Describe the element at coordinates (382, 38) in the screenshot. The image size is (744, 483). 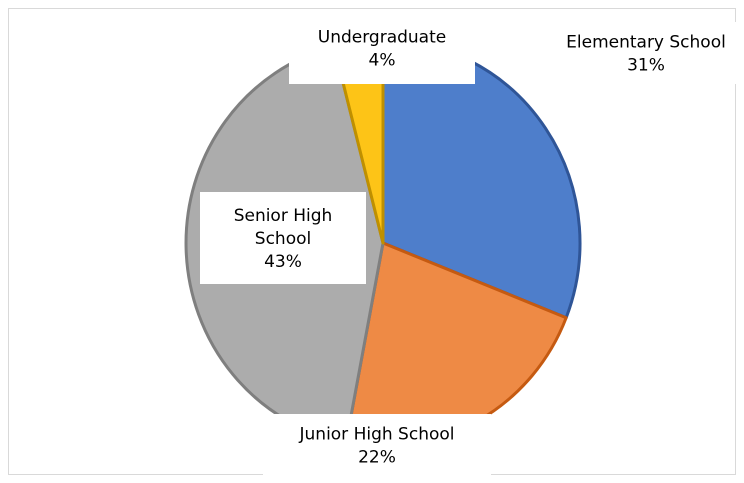
I see `data-label-category: Undergraduate` at that location.